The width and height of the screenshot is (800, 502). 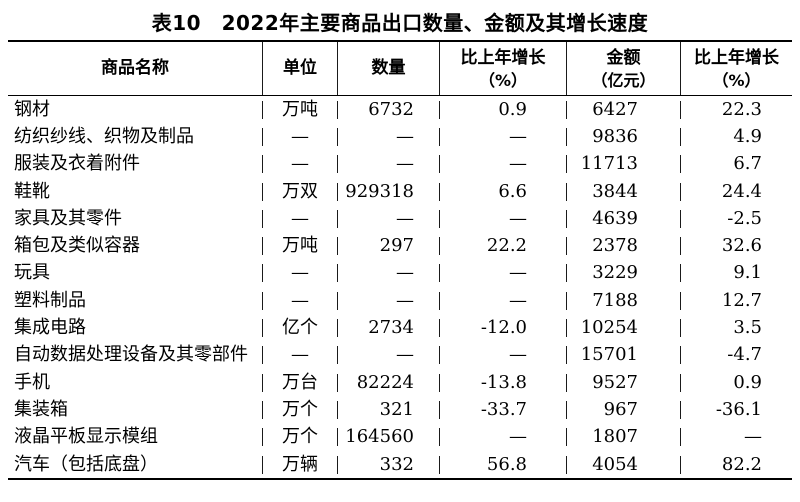 What do you see at coordinates (747, 273) in the screenshot?
I see `value-growth-cell: 9.1` at bounding box center [747, 273].